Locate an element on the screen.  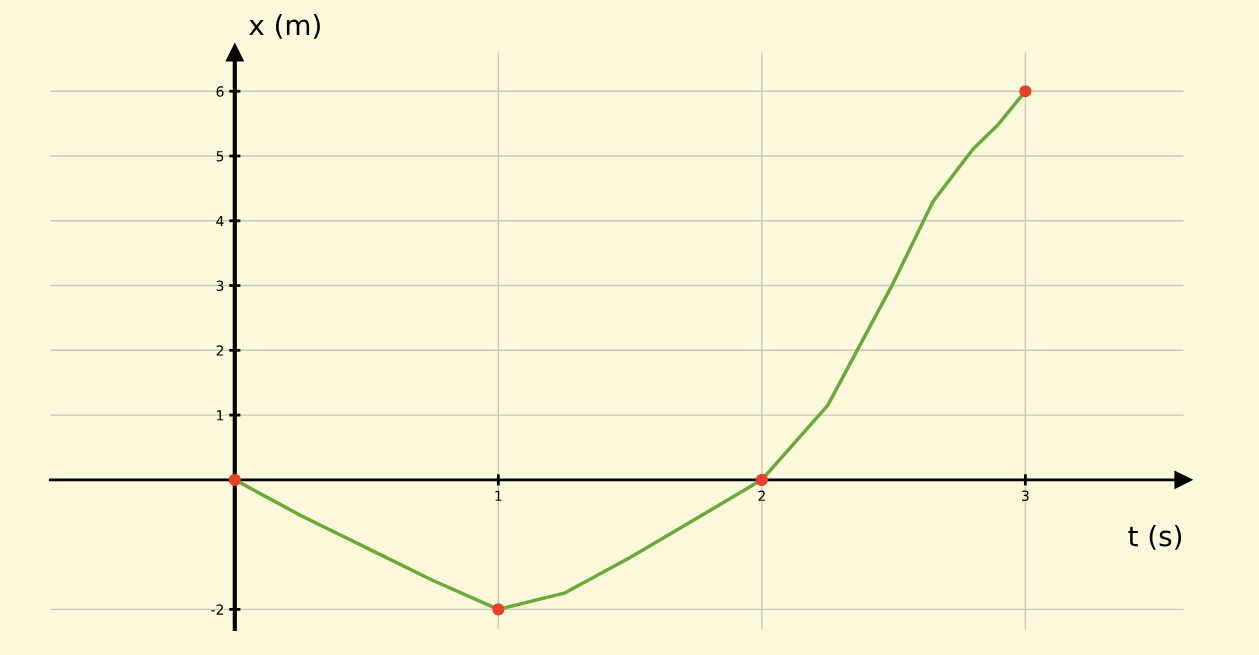
y-tick-label: 4 is located at coordinates (220, 221).